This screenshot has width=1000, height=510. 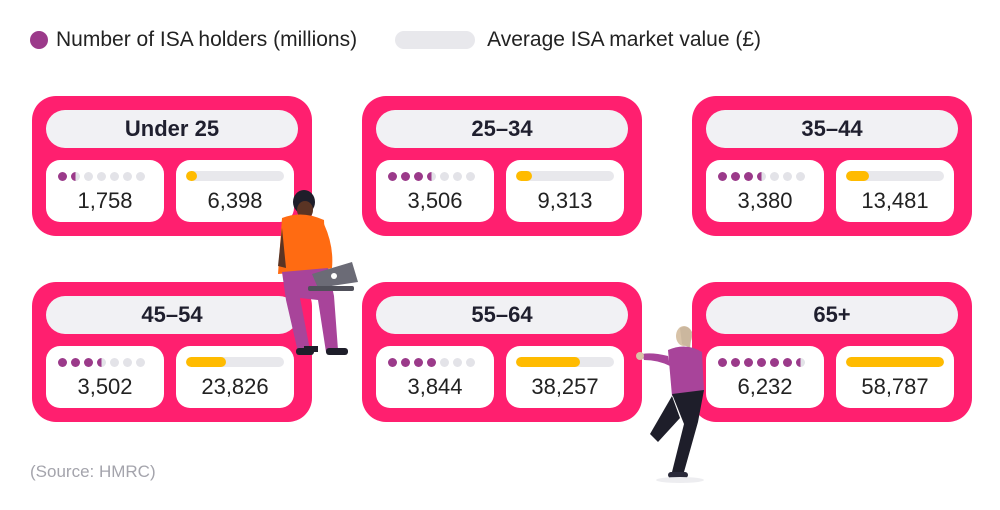 What do you see at coordinates (502, 166) in the screenshot?
I see `age-group-card: 25–34 3,506 9,313` at bounding box center [502, 166].